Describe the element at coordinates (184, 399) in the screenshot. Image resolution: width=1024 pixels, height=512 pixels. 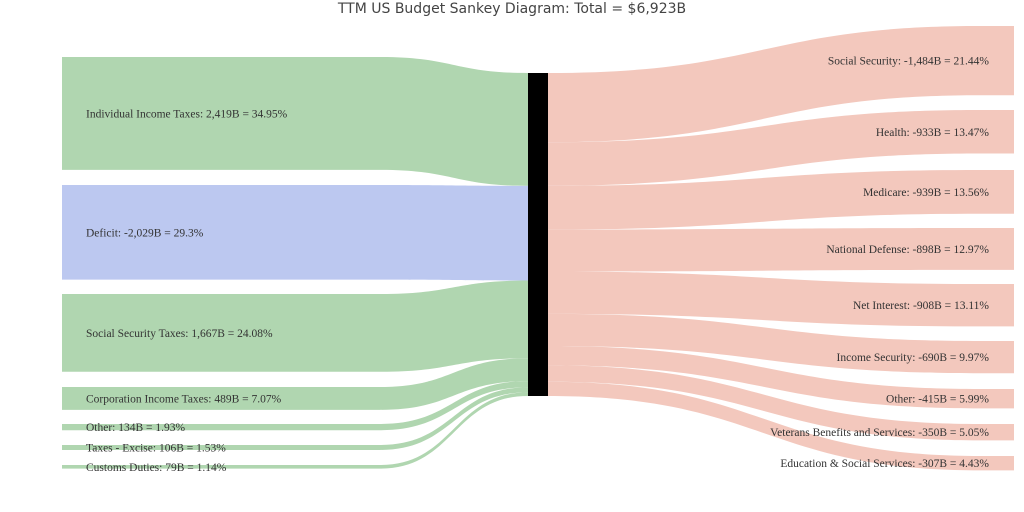
I see `source-label: Corporation Income Taxes: 489B = 7.07%` at that location.